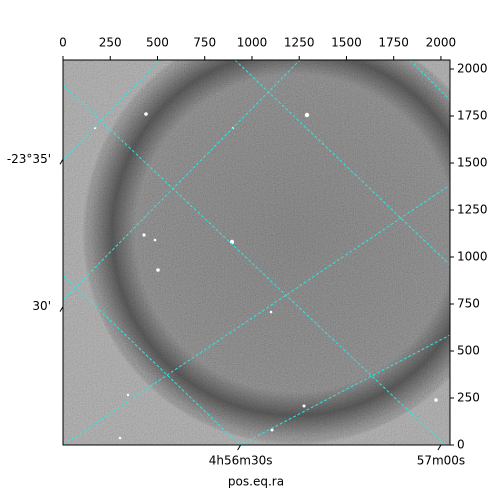  What do you see at coordinates (472, 163) in the screenshot?
I see `y-tick-label: 1500` at bounding box center [472, 163].